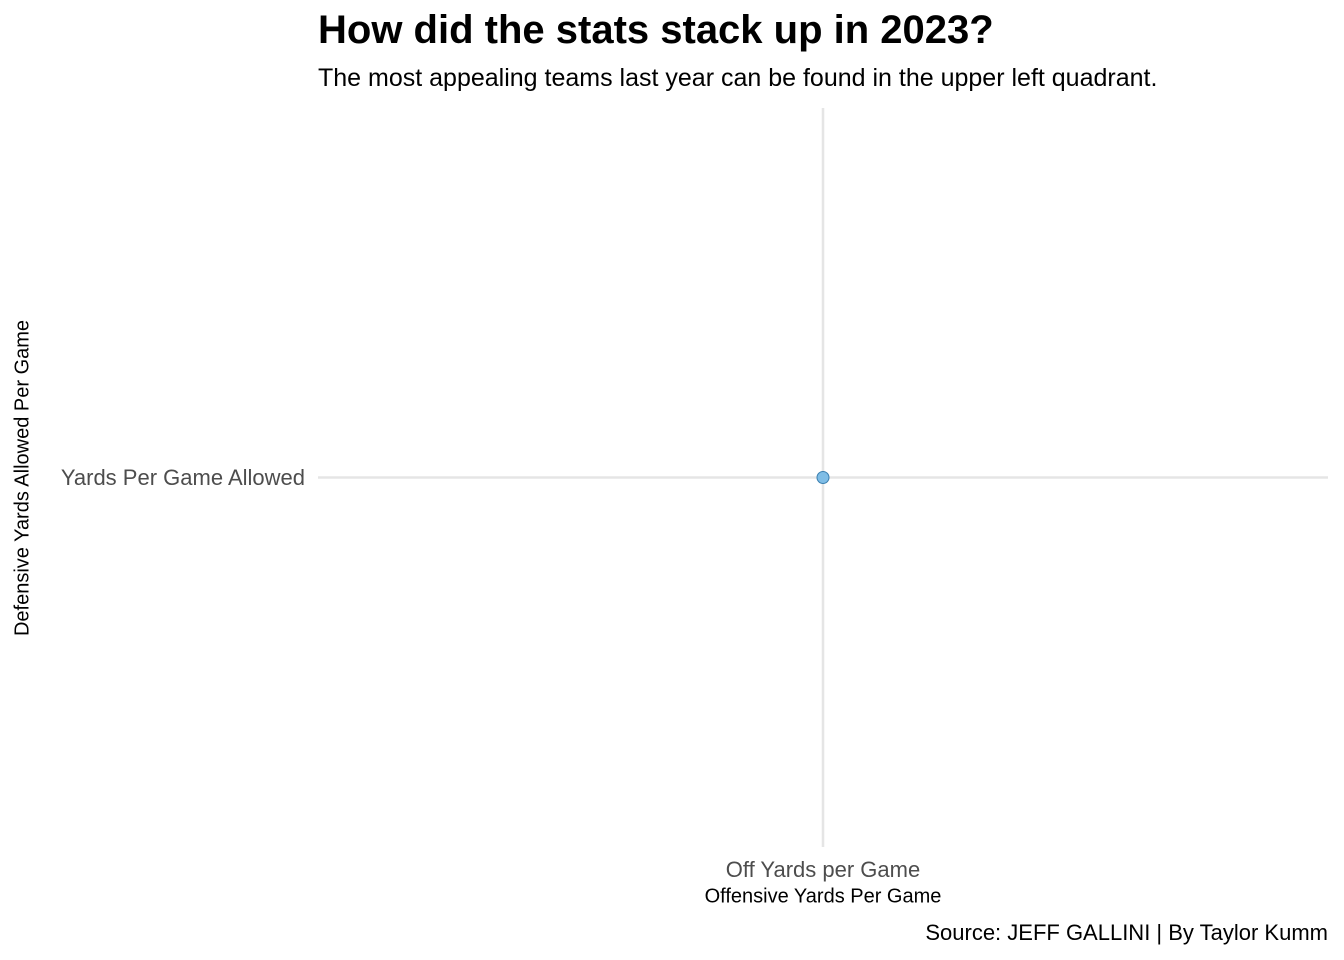 This screenshot has height=960, width=1344. I want to click on y-axis-title: Defensive Yards Allowed Per Game, so click(22, 478).